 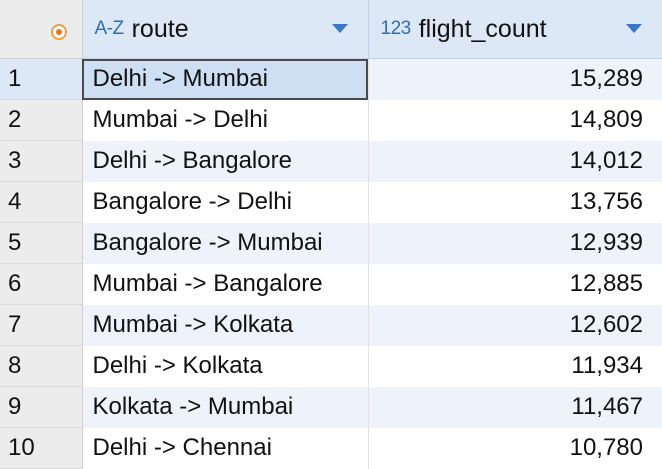 I want to click on flight-count-cell: 11,934, so click(x=515, y=366).